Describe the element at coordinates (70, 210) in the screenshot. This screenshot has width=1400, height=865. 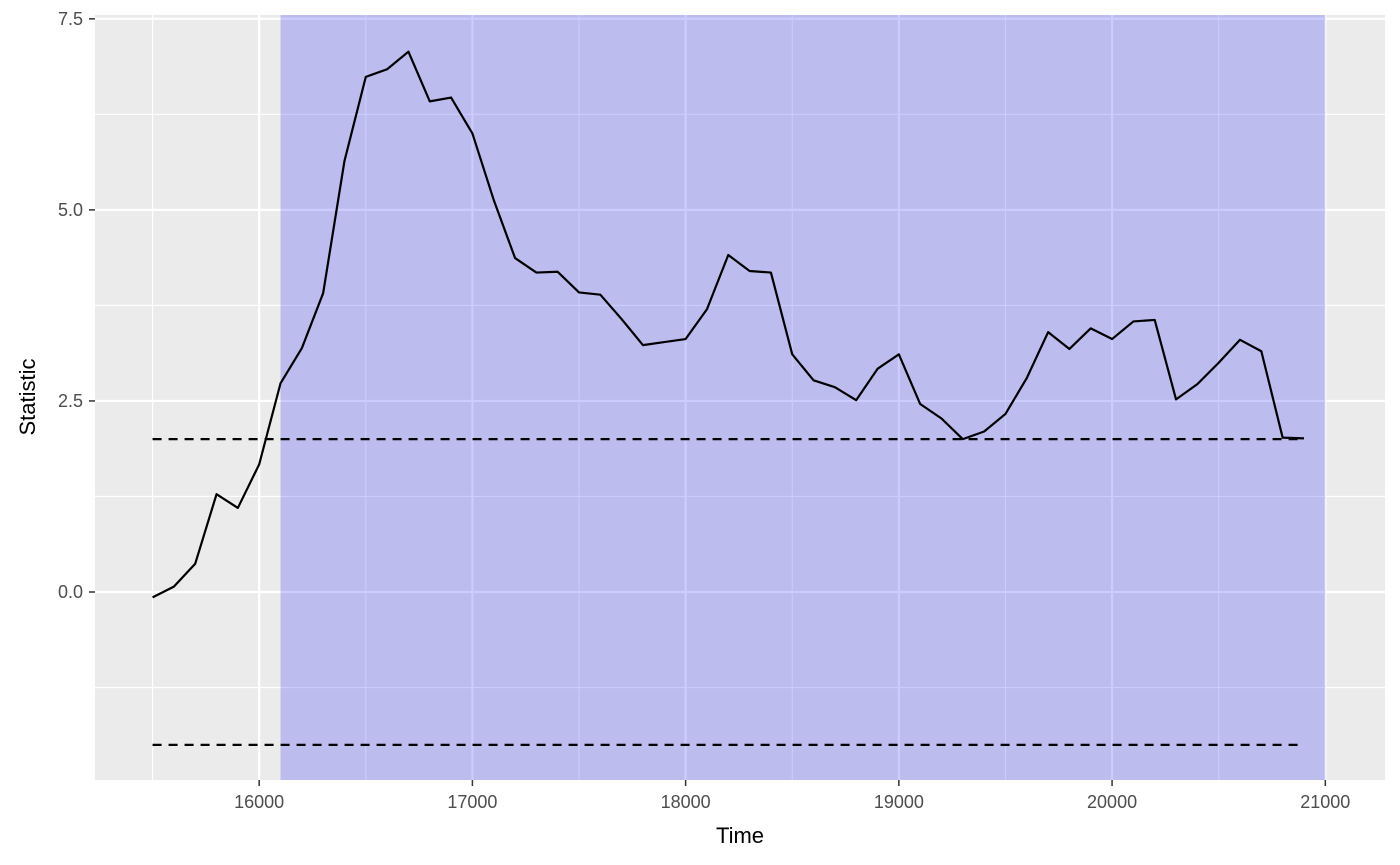
I see `y-tick-label: 5.0` at that location.